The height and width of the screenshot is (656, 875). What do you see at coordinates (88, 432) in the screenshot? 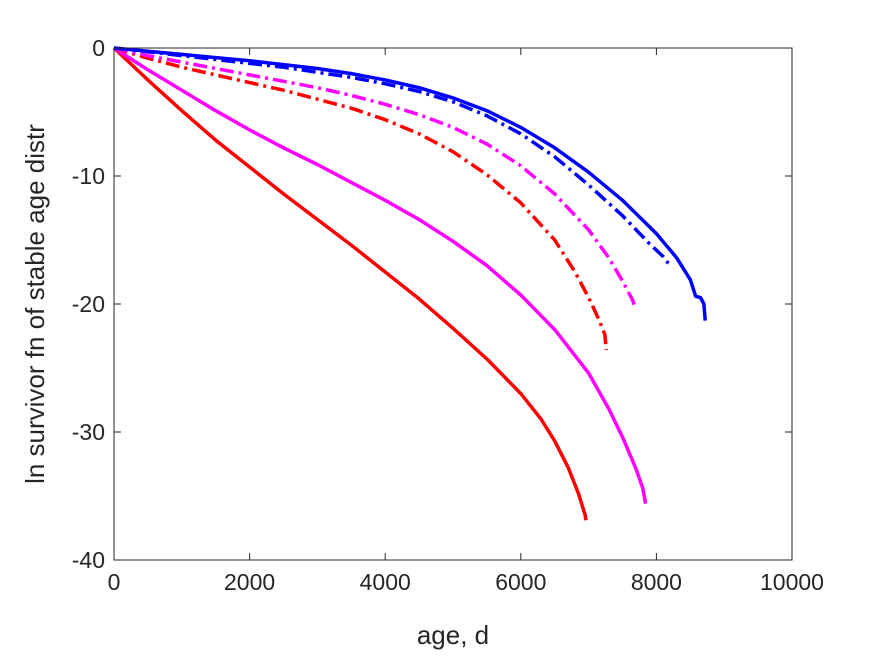
I see `y-tick-label-3: -30` at bounding box center [88, 432].